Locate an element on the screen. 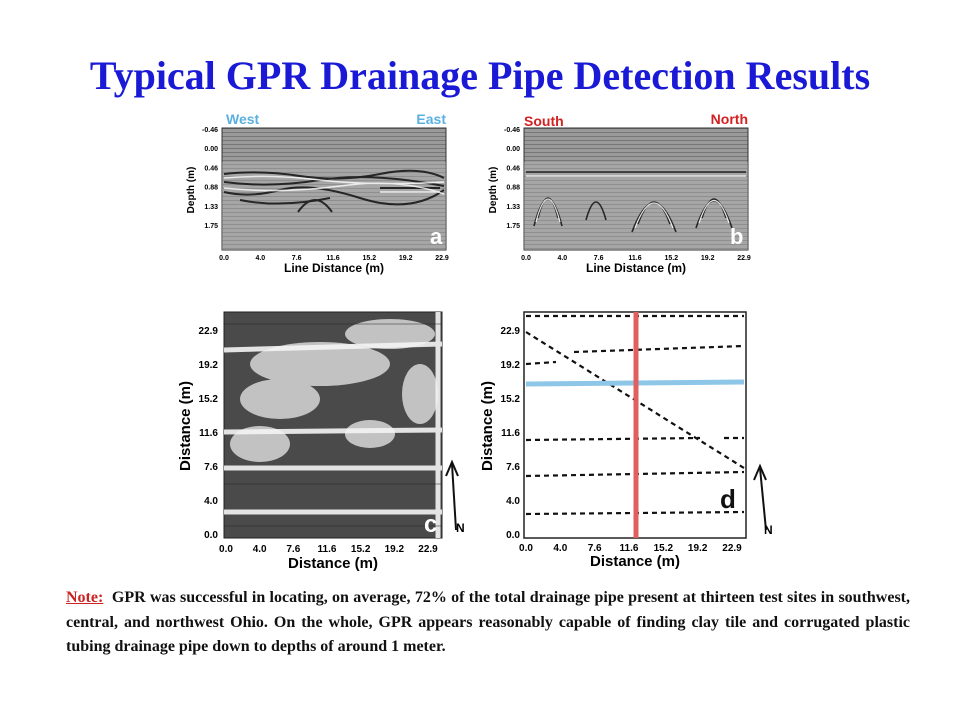 The height and width of the screenshot is (720, 960). panel-a-xticks: 0.0 4.0 7.6 11.6 15.2 19.2 22.9 is located at coordinates (334, 258).